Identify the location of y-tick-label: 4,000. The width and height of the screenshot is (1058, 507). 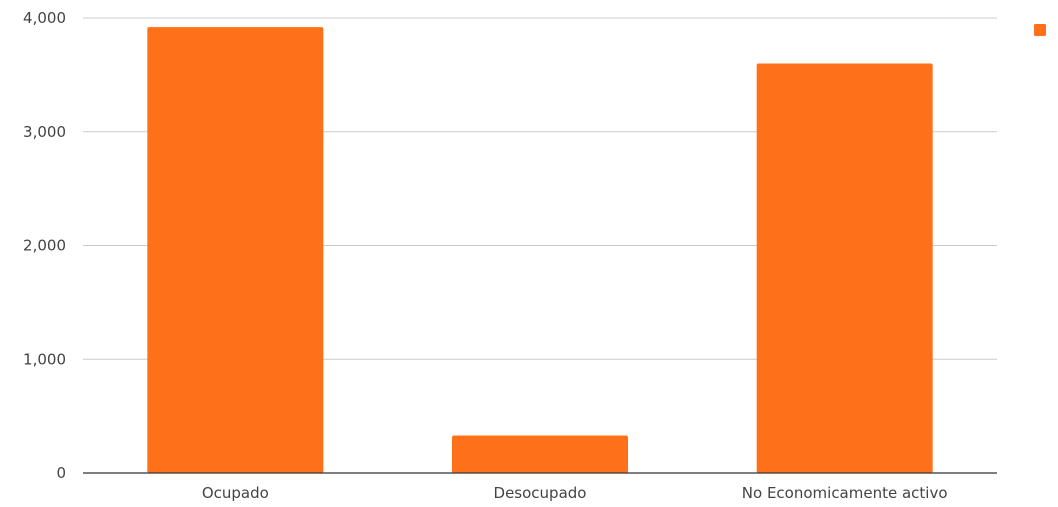
(44, 18).